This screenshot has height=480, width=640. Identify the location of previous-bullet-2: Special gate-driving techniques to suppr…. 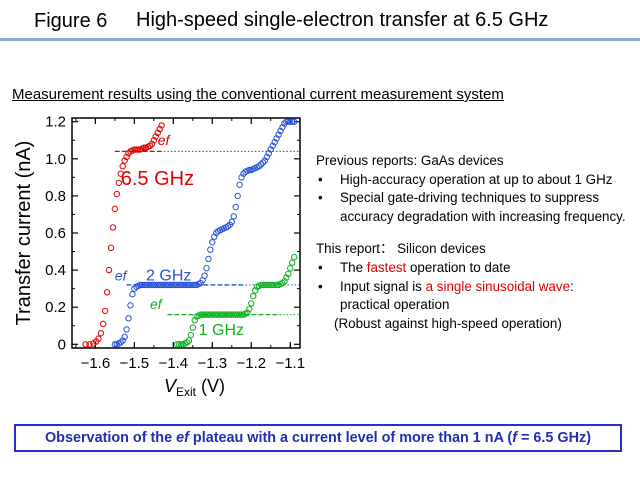
(477, 207).